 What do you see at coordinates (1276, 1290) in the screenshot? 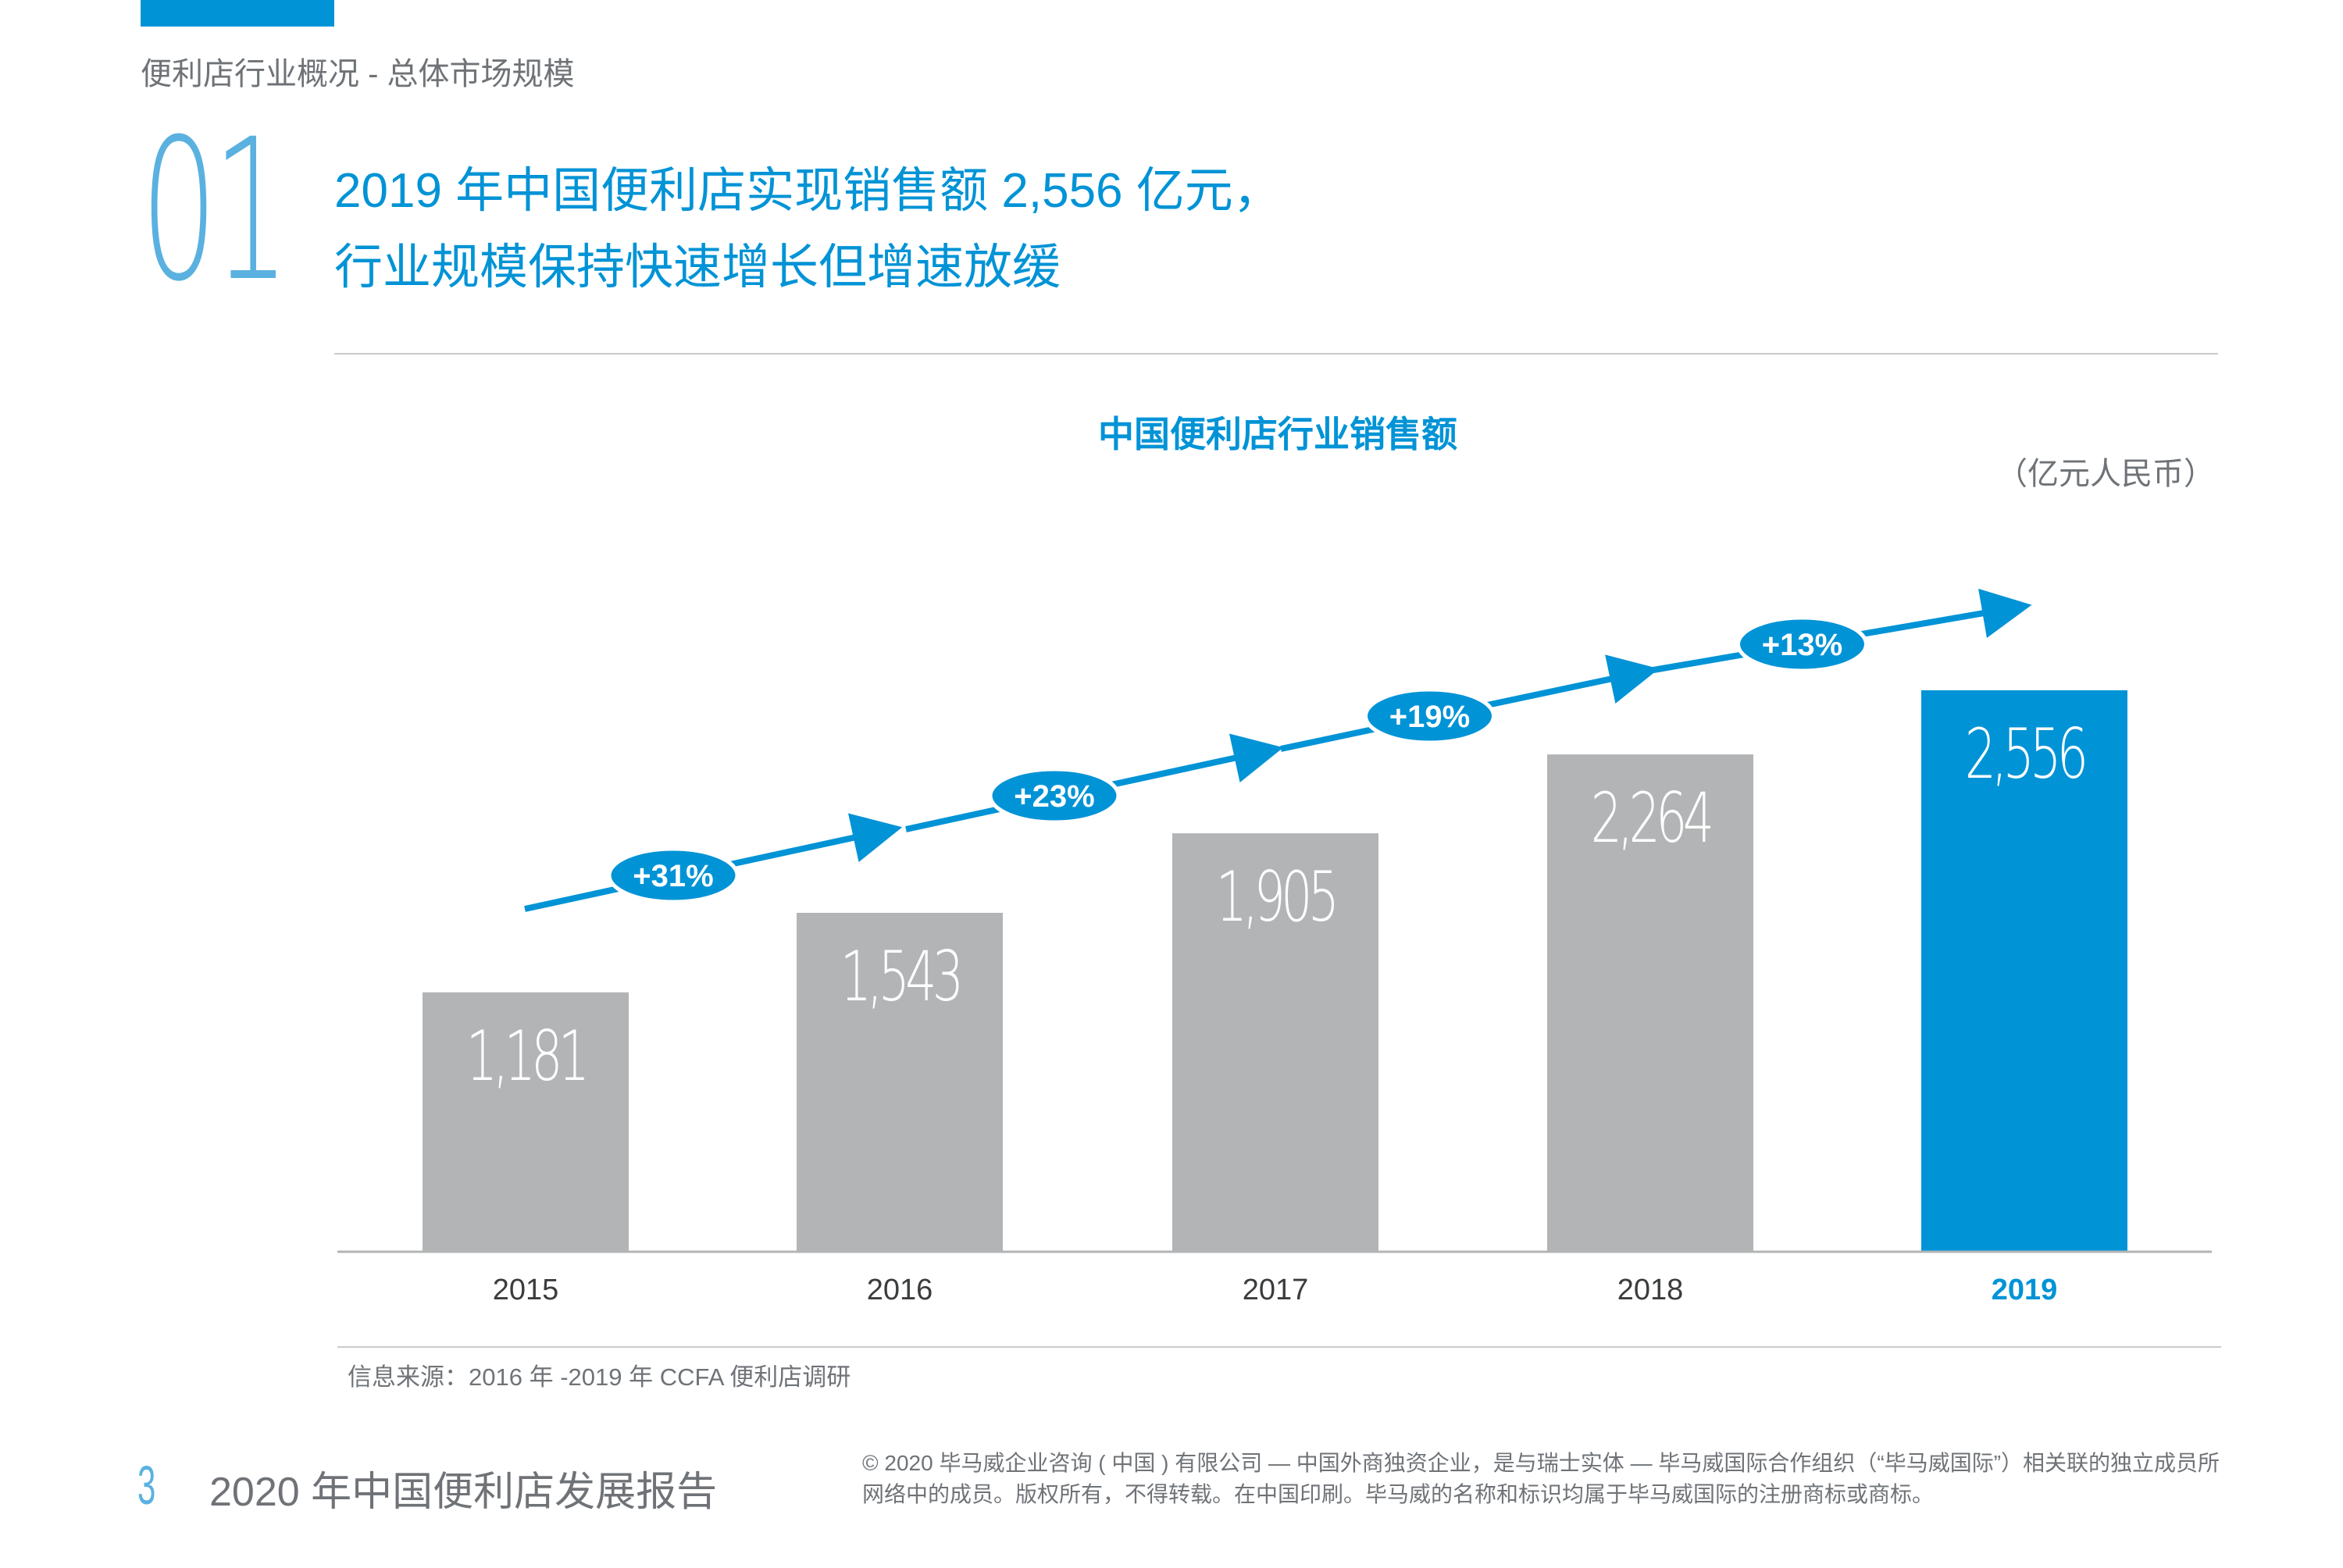
I see `x-tick-2017: 2017` at bounding box center [1276, 1290].